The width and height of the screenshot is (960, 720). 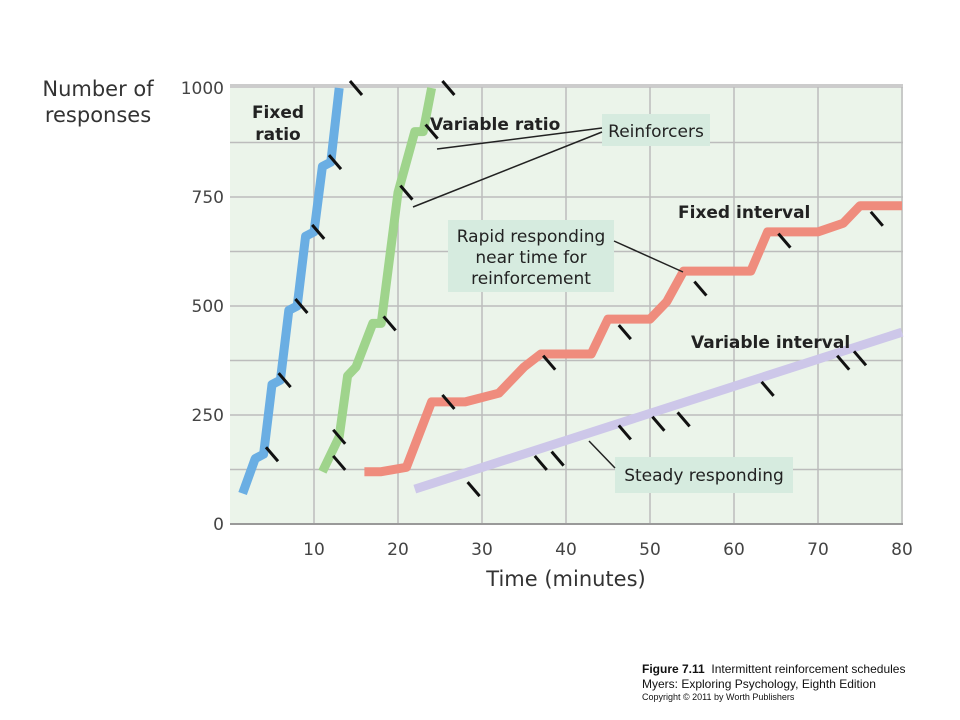 What do you see at coordinates (208, 307) in the screenshot?
I see `y-tick-label: 500` at bounding box center [208, 307].